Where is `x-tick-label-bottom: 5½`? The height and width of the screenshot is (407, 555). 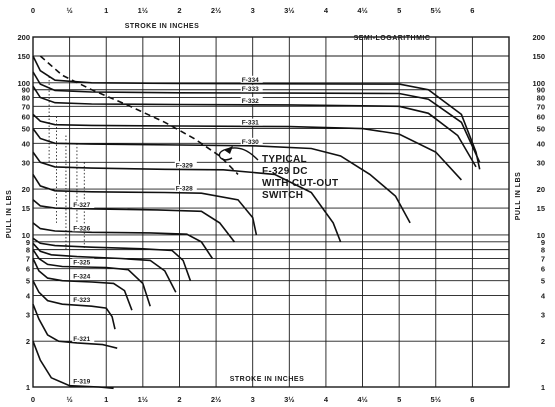
x-tick-label-bottom: 5½ is located at coordinates (436, 399).